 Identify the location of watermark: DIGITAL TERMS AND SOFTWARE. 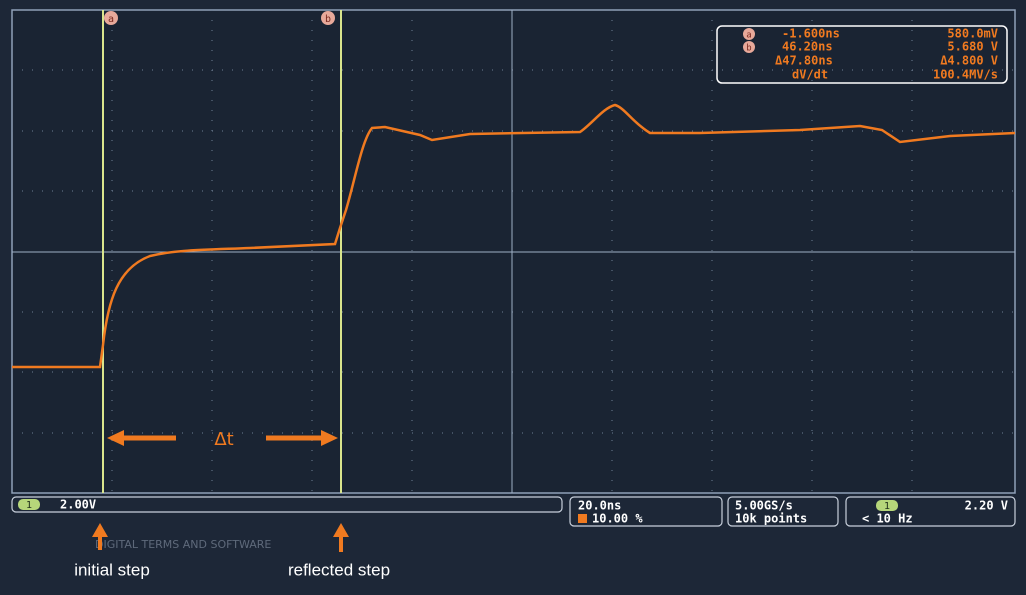
(183, 544).